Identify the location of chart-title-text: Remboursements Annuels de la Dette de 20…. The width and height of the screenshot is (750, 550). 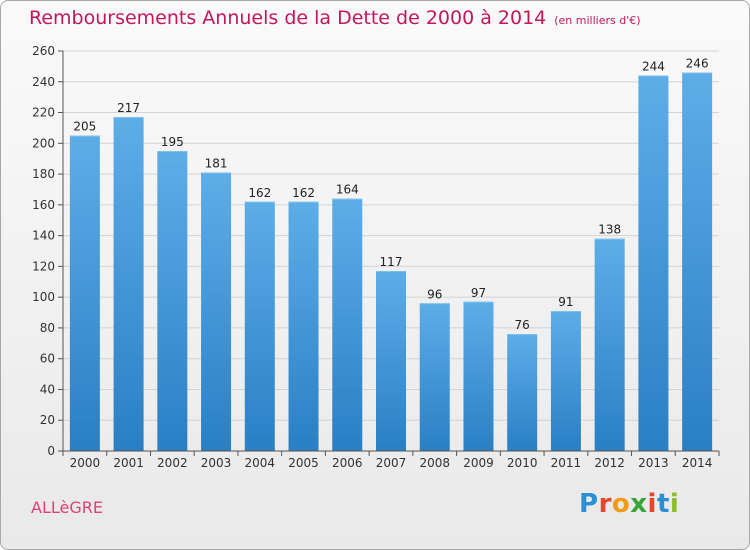
(288, 18).